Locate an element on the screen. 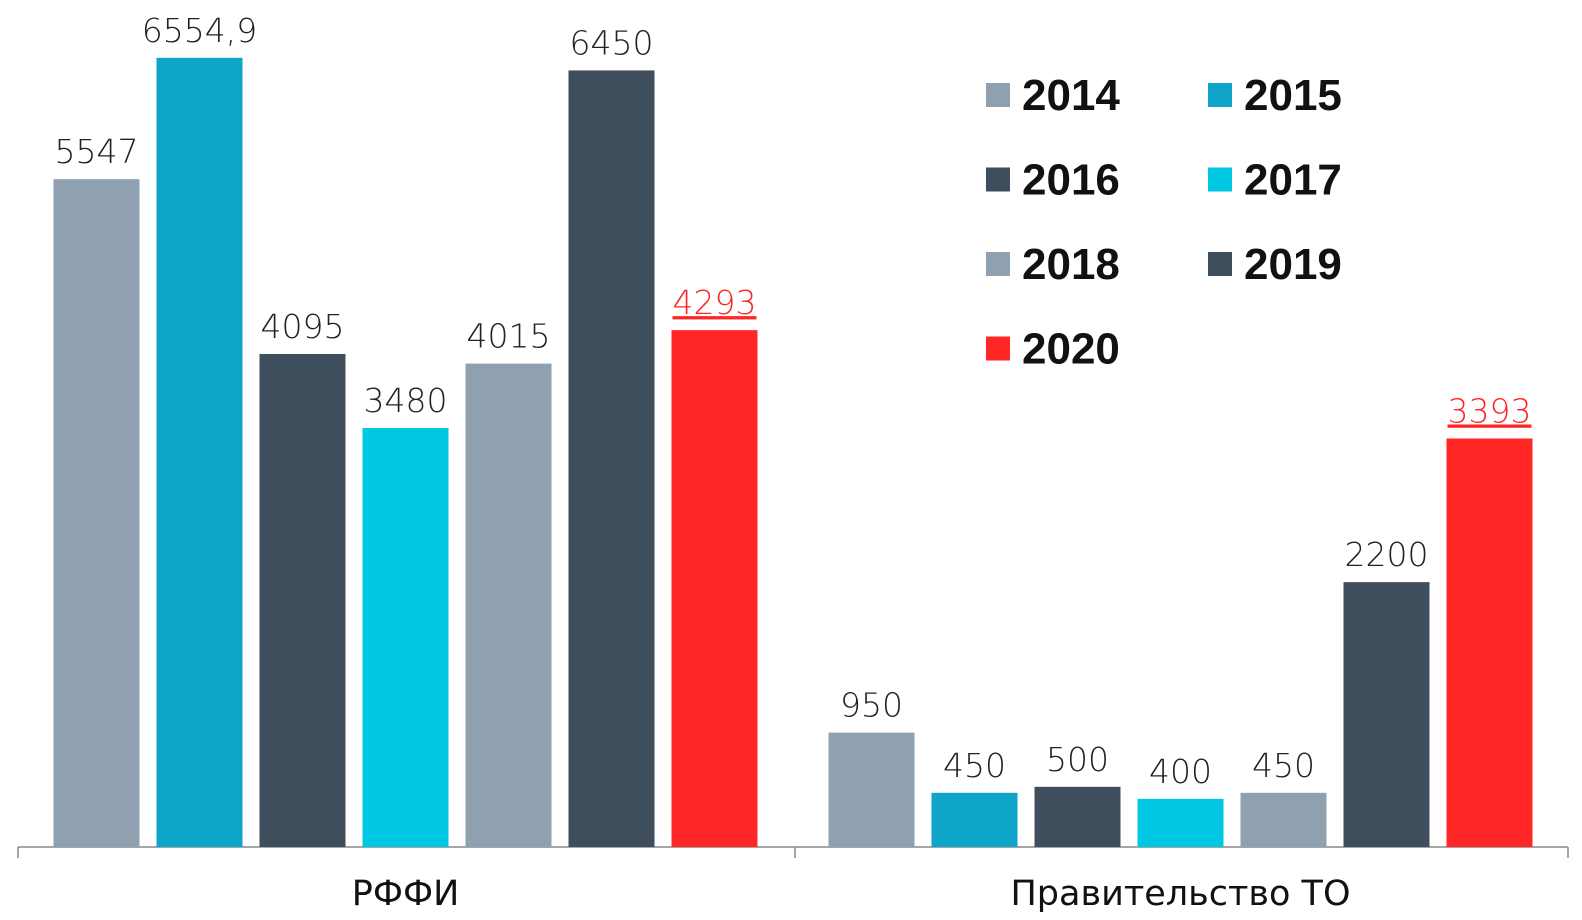 The width and height of the screenshot is (1582, 920). legend-label: 2014 is located at coordinates (1071, 95).